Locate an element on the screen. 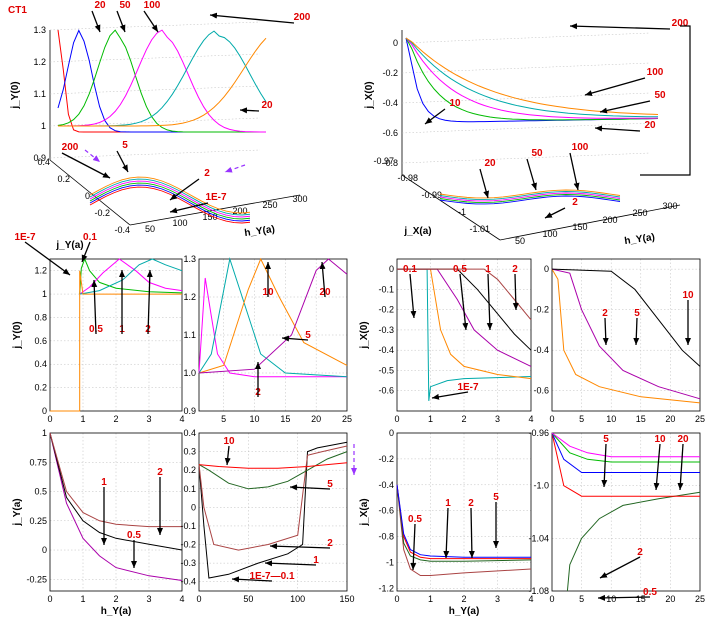  series-line-0.5 is located at coordinates (464, 530).